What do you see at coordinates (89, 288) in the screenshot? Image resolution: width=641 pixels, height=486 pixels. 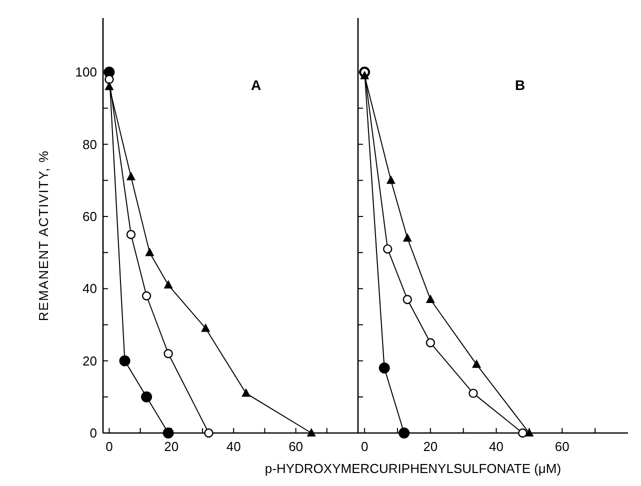 I see `y-tick-label: 40` at bounding box center [89, 288].